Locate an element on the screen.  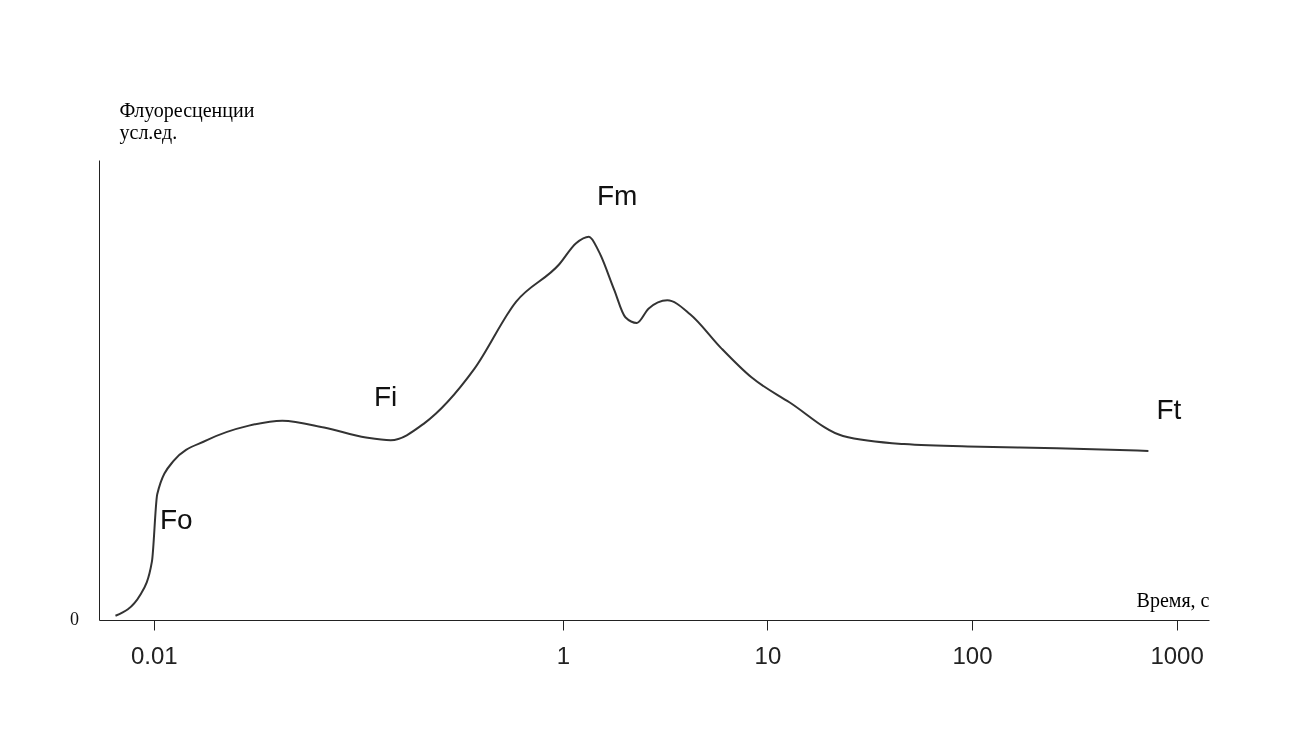
text: 0 is located at coordinates (74, 619).